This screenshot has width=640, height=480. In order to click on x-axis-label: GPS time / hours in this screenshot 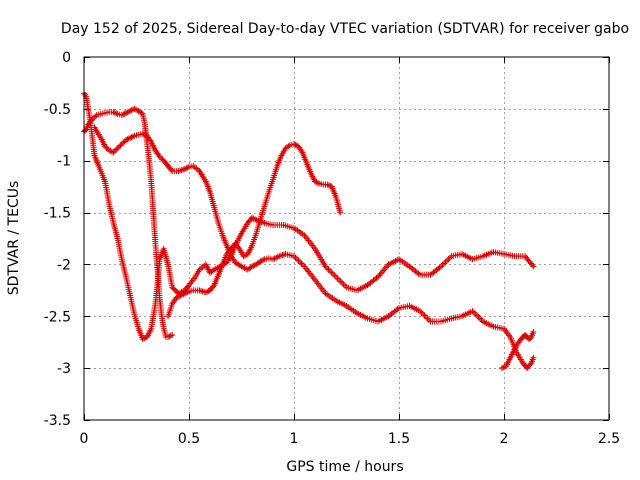, I will do `click(344, 467)`.